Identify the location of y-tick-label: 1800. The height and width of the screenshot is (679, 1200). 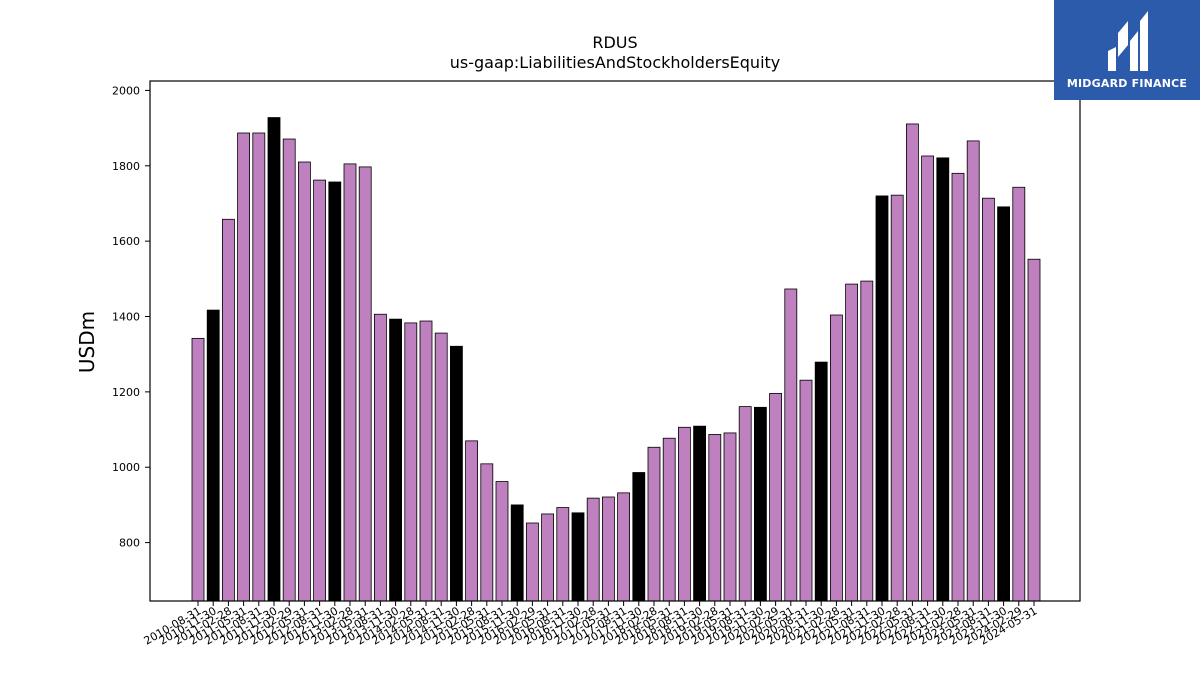
(126, 166).